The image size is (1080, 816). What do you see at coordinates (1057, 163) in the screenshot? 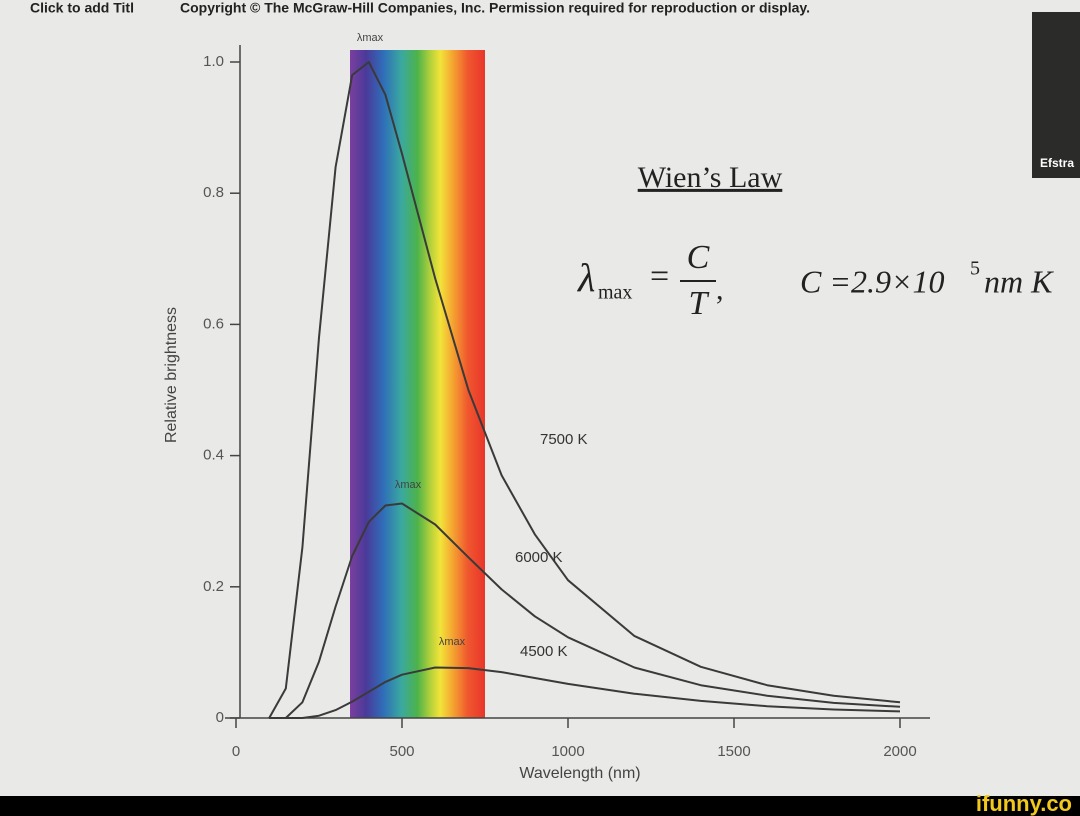
I see `webcam-name: Efstra` at bounding box center [1057, 163].